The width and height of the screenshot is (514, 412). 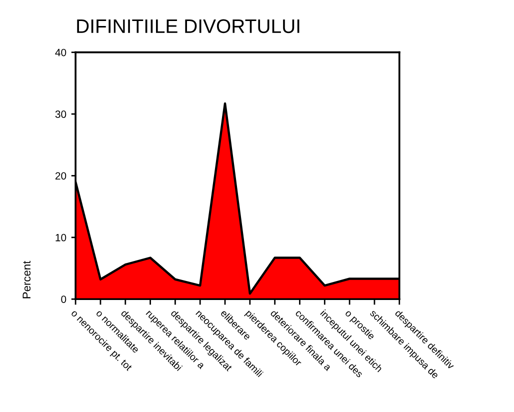 I want to click on chart-title: DIFINITIILE DIVORTULUI, so click(x=188, y=26).